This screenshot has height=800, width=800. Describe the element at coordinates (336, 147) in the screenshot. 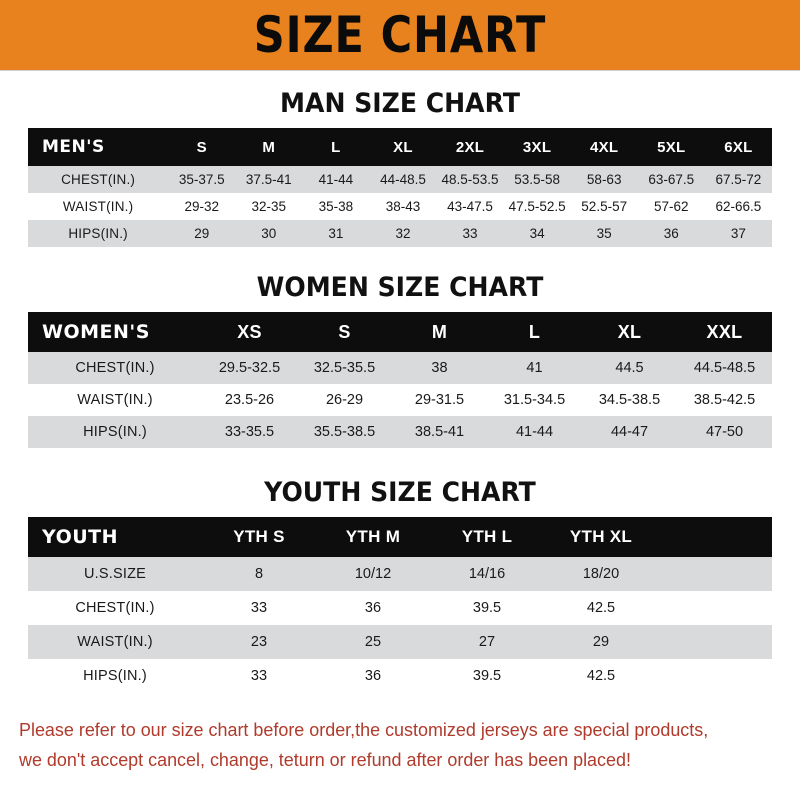

I see `man-size-column-header: L` at that location.